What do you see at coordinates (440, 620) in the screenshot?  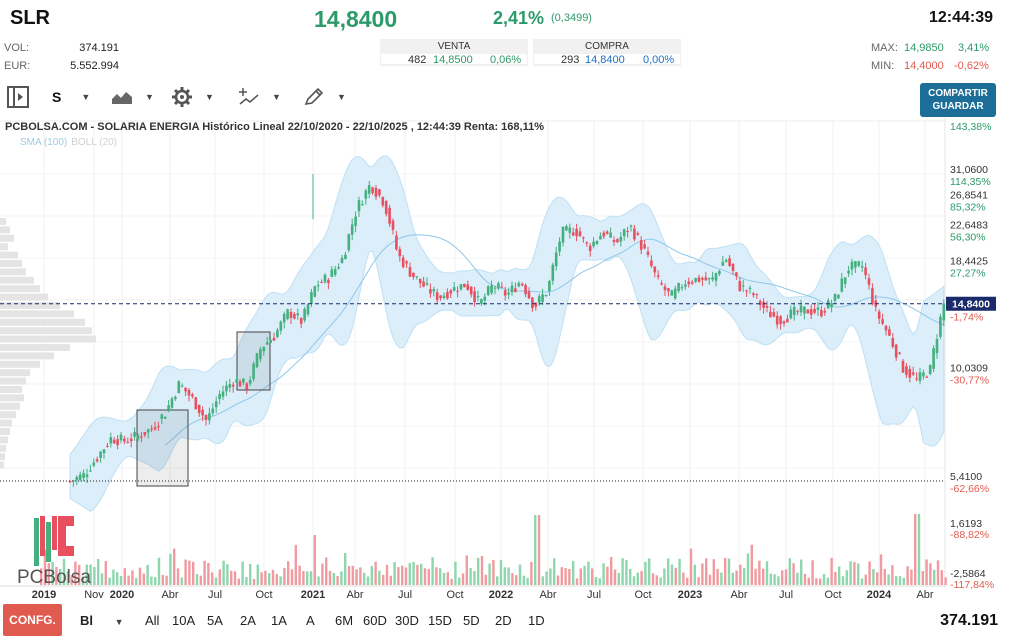 I see `range-15d: 15D` at bounding box center [440, 620].